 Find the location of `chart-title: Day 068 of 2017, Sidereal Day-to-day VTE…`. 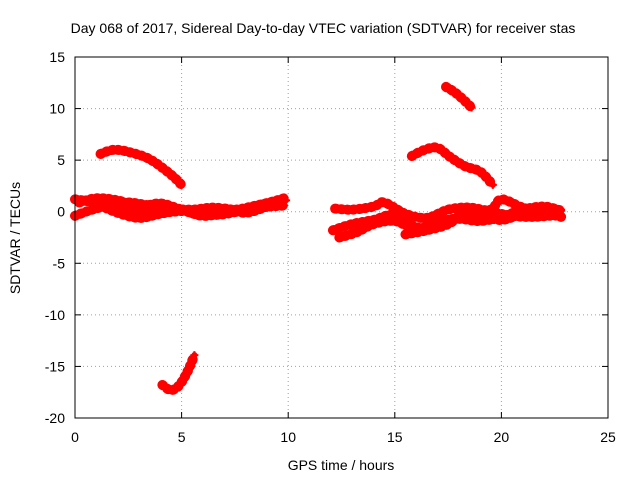

chart-title: Day 068 of 2017, Sidereal Day-to-day VTE… is located at coordinates (323, 28).